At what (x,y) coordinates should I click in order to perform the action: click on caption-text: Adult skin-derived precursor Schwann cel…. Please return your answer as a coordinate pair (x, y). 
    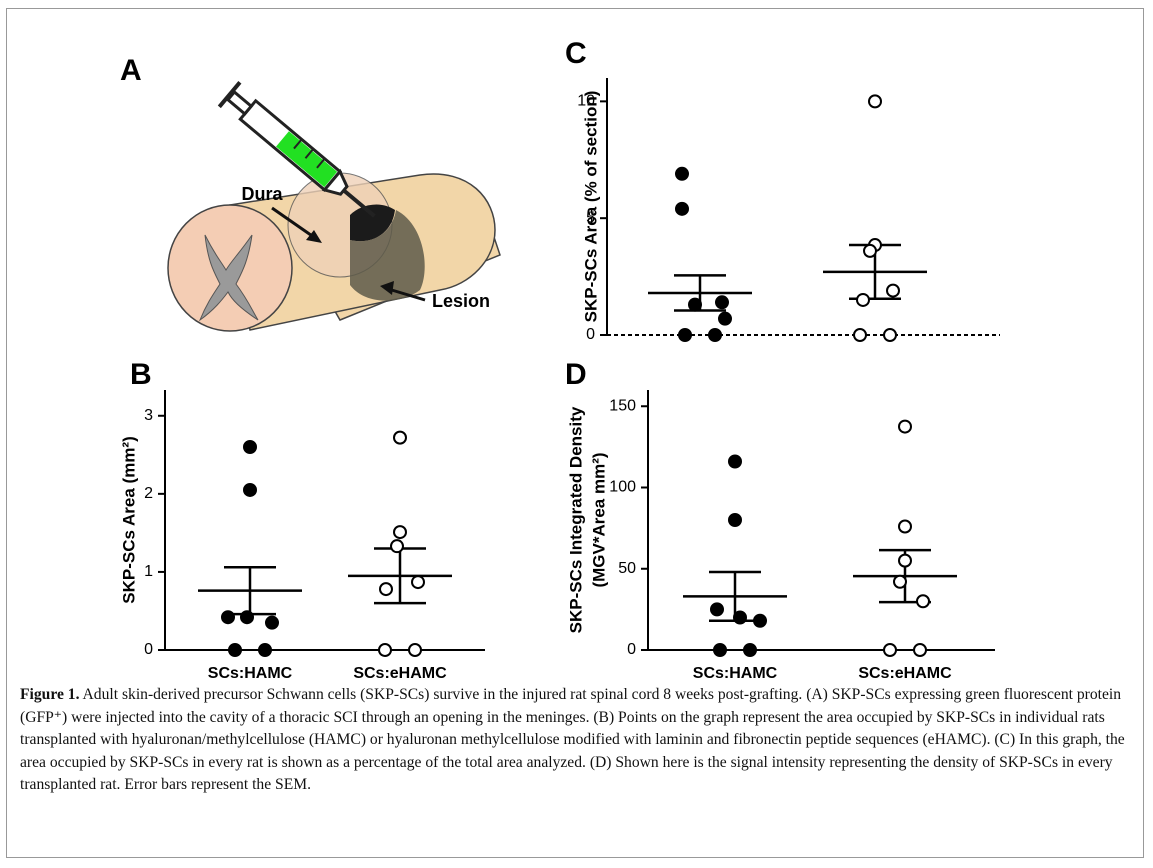
    Looking at the image, I should click on (572, 740).